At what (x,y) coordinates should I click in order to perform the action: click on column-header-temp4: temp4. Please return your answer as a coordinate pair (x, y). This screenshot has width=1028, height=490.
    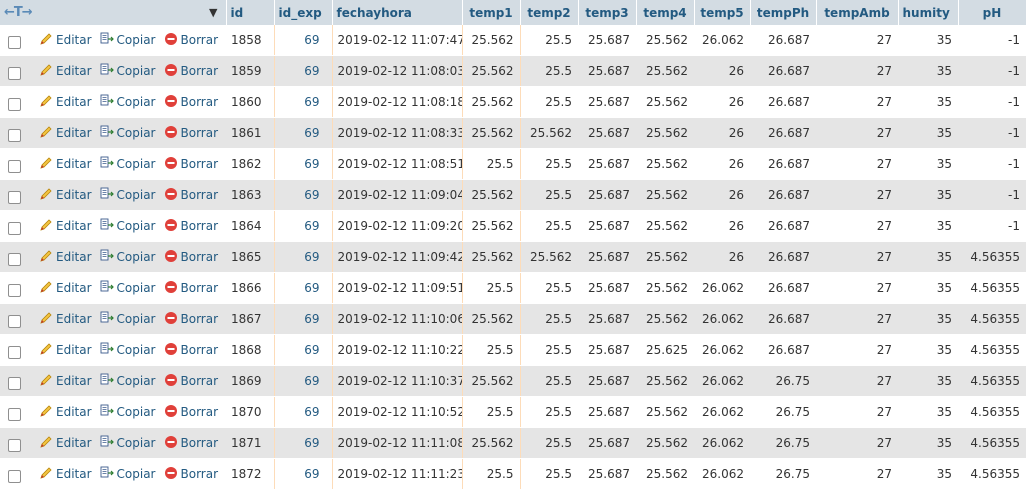
    Looking at the image, I should click on (665, 12).